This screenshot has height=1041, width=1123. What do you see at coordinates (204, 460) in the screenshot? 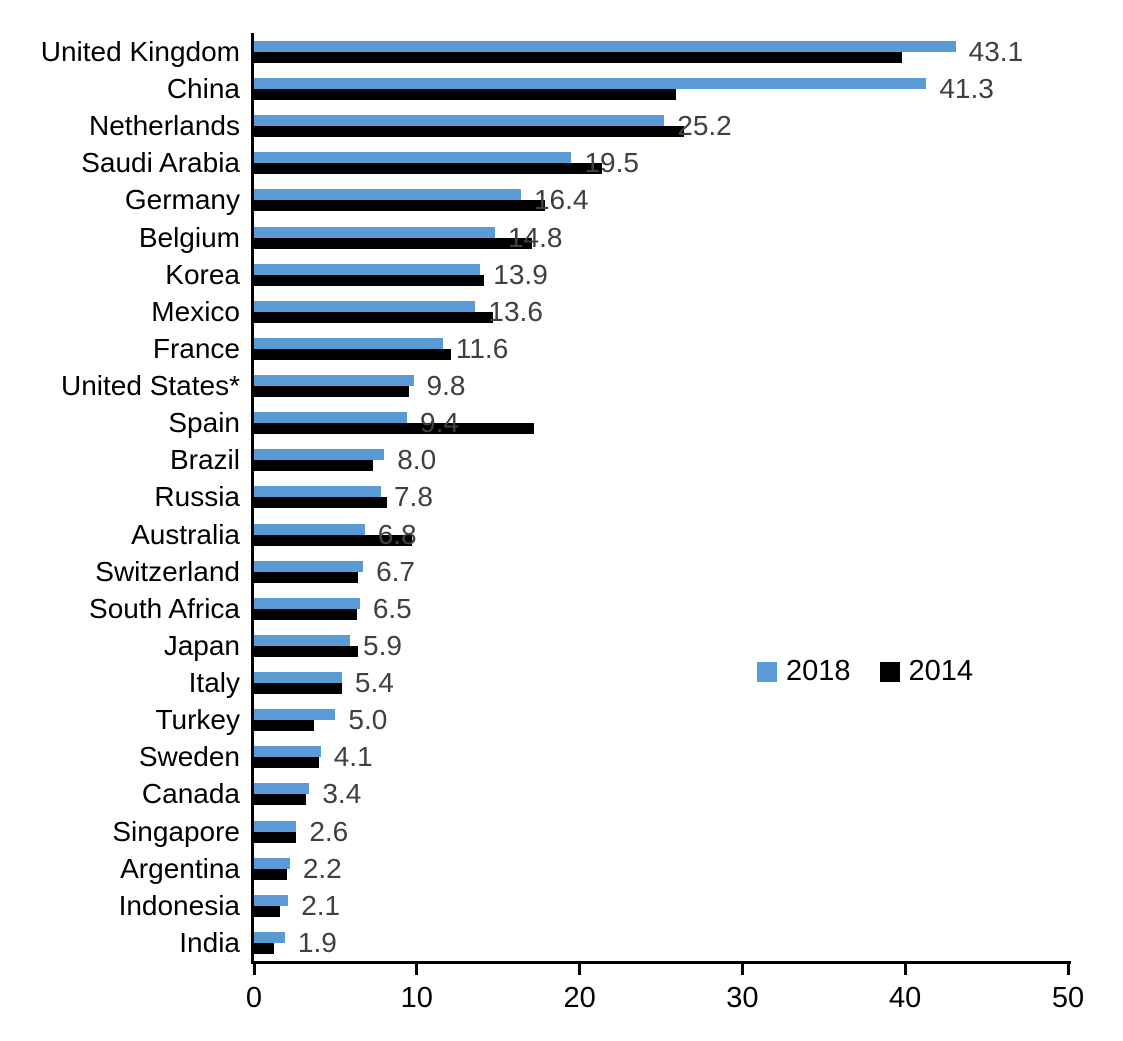
I see `category-label: Brazil` at bounding box center [204, 460].